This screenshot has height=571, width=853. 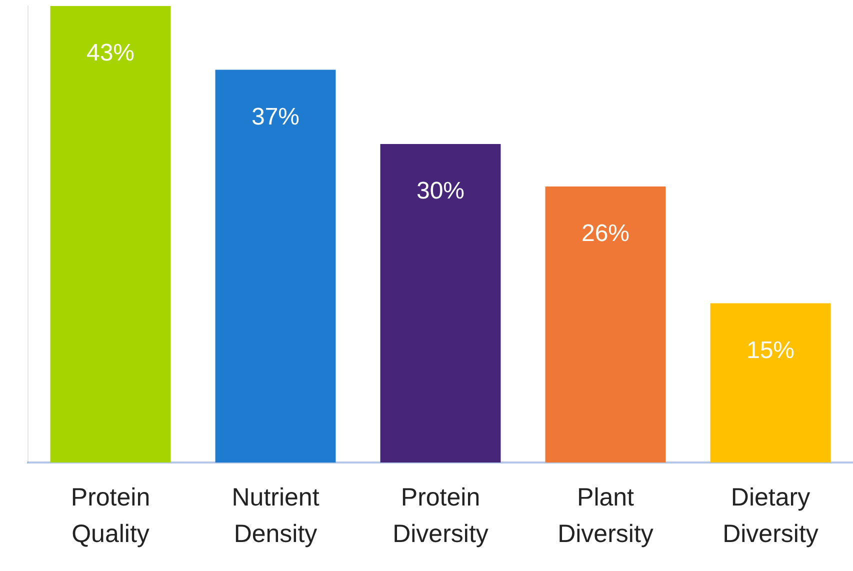 I want to click on x-tick-label: Nutrient Density, so click(x=276, y=516).